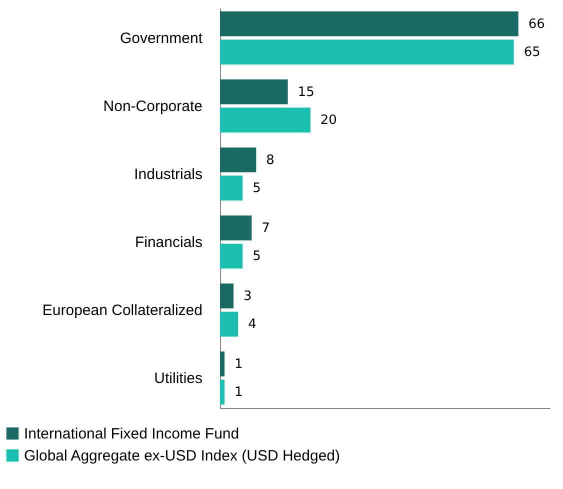 This screenshot has width=563, height=489. Describe the element at coordinates (328, 120) in the screenshot. I see `data-label: 20` at that location.